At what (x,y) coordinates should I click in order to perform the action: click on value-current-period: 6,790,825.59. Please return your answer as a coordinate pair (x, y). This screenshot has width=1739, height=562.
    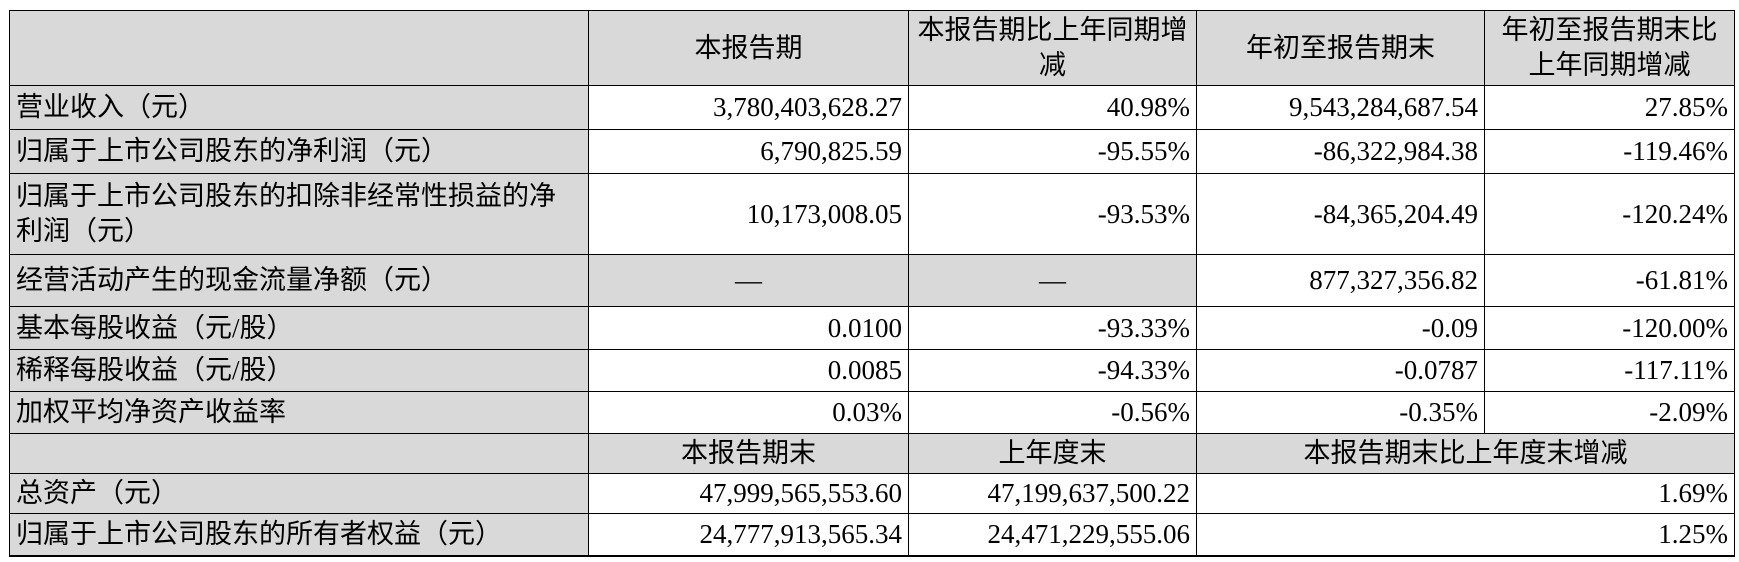
    Looking at the image, I should click on (748, 152).